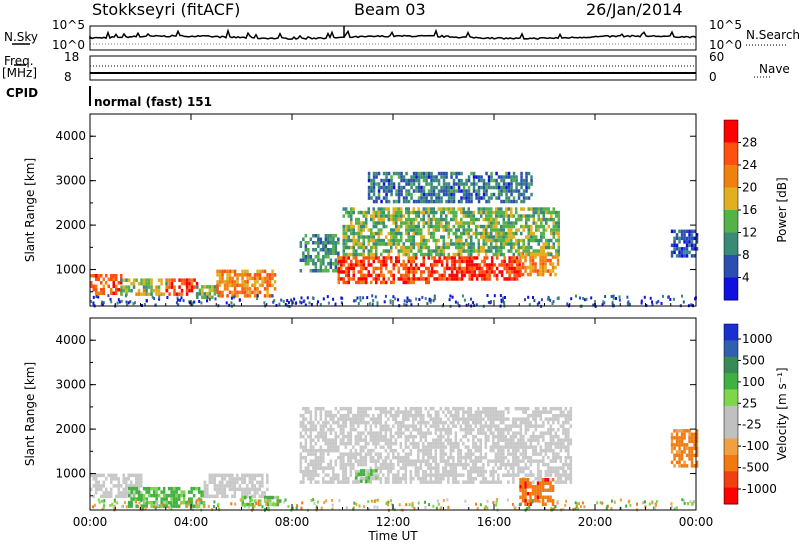 The width and height of the screenshot is (800, 554). What do you see at coordinates (70, 474) in the screenshot?
I see `velocity-y-tick-label: 1000` at bounding box center [70, 474].